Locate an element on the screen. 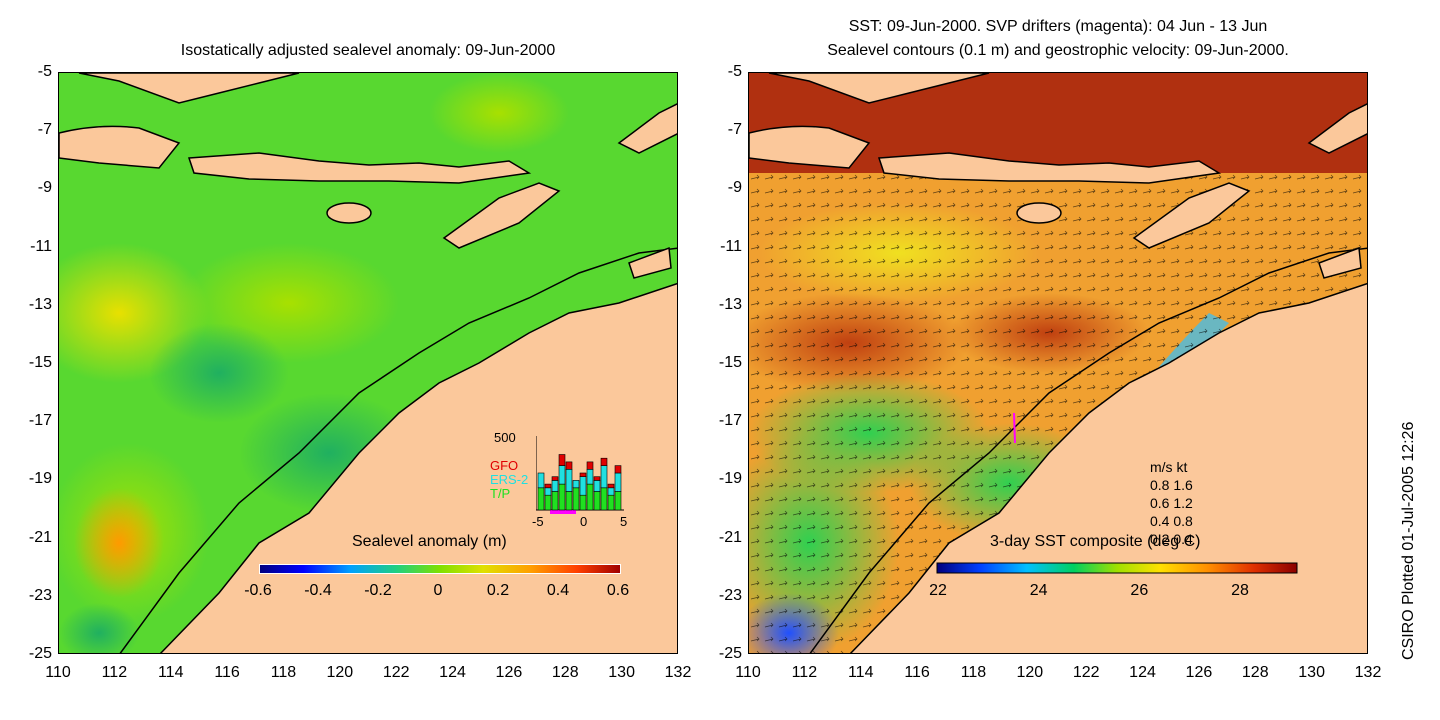  sealevel-colorbar-tick: -0.6 is located at coordinates (258, 590).